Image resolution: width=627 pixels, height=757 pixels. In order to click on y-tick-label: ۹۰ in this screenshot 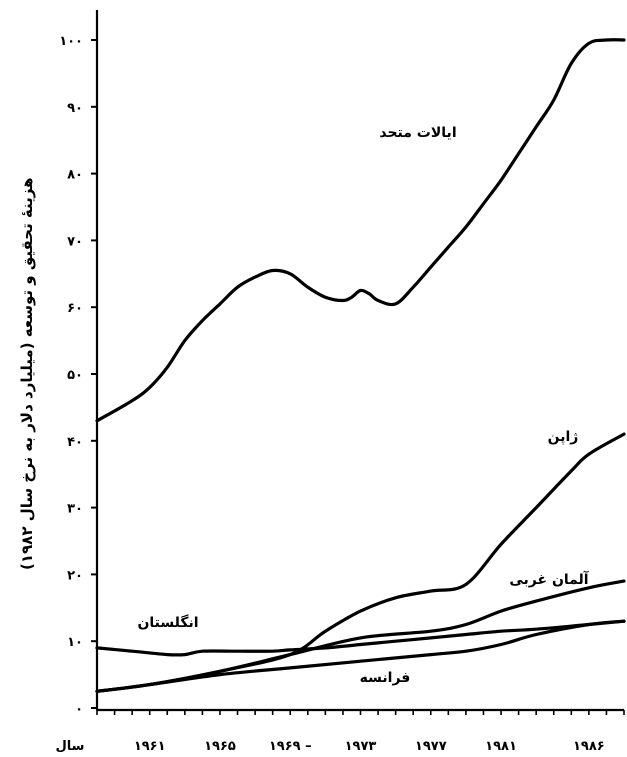, I will do `click(75, 108)`.